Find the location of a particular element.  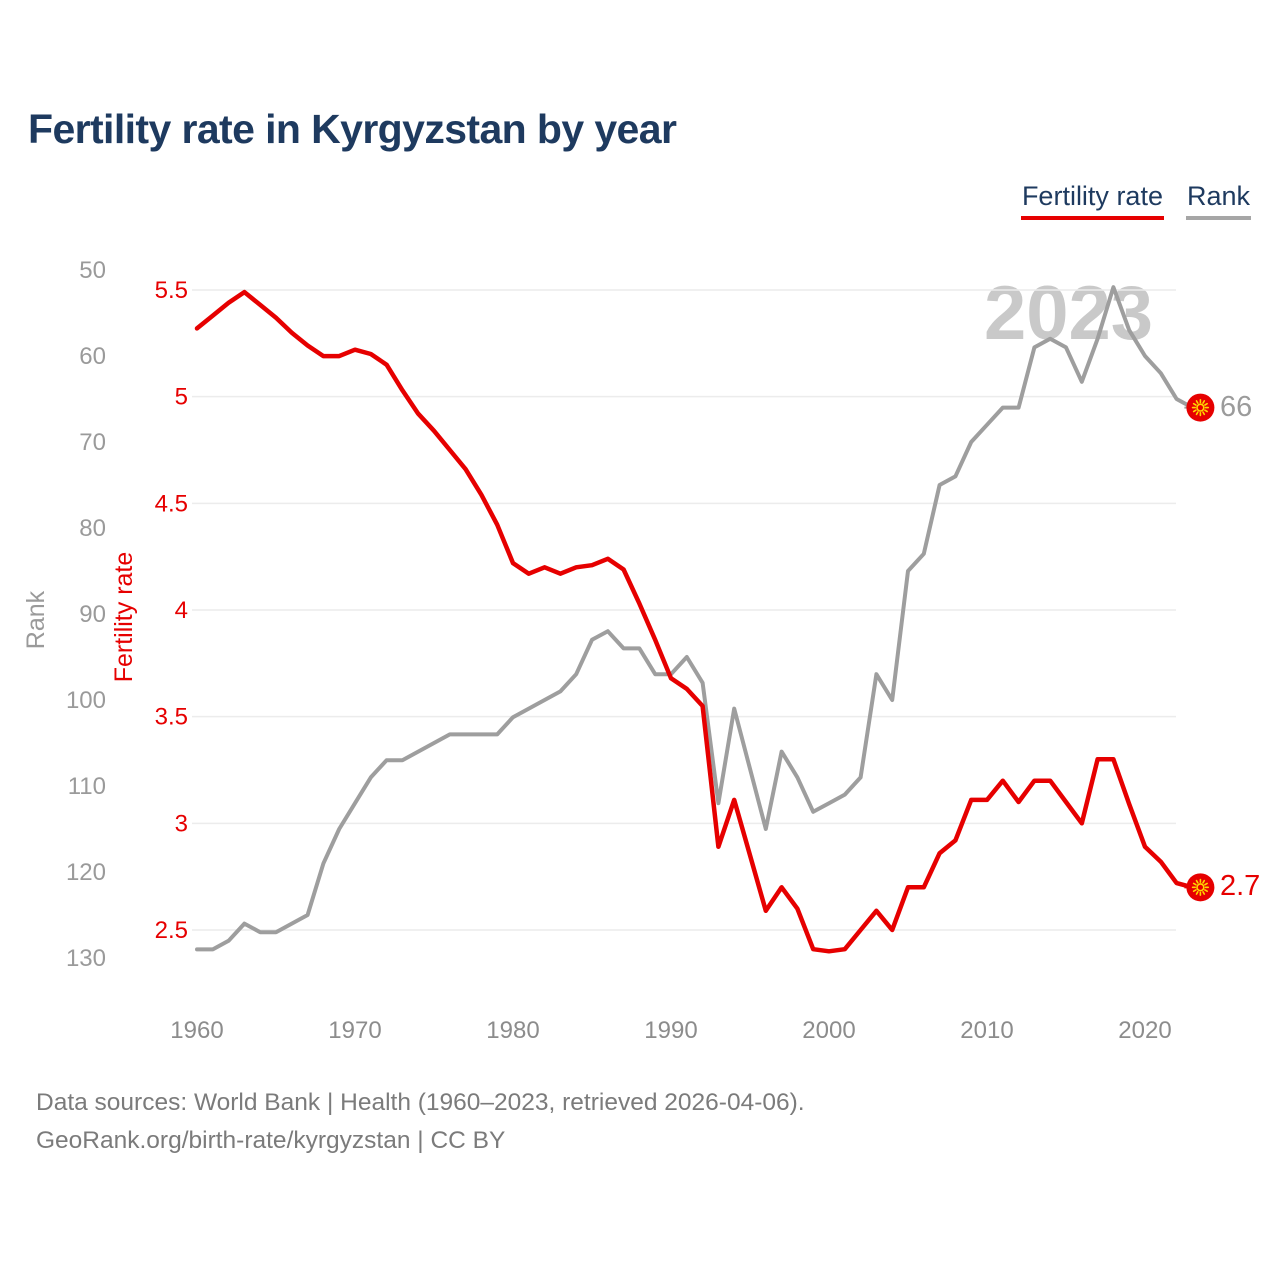

x-axis-tick-label: 2010 is located at coordinates (986, 1030).